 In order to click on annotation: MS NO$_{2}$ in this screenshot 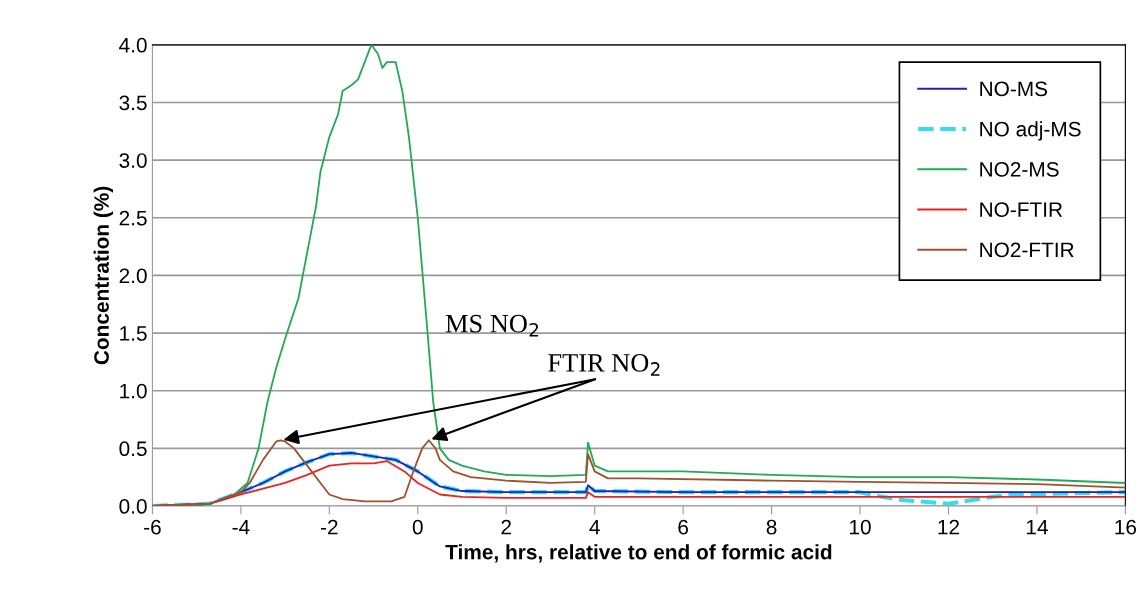, I will do `click(492, 325)`.